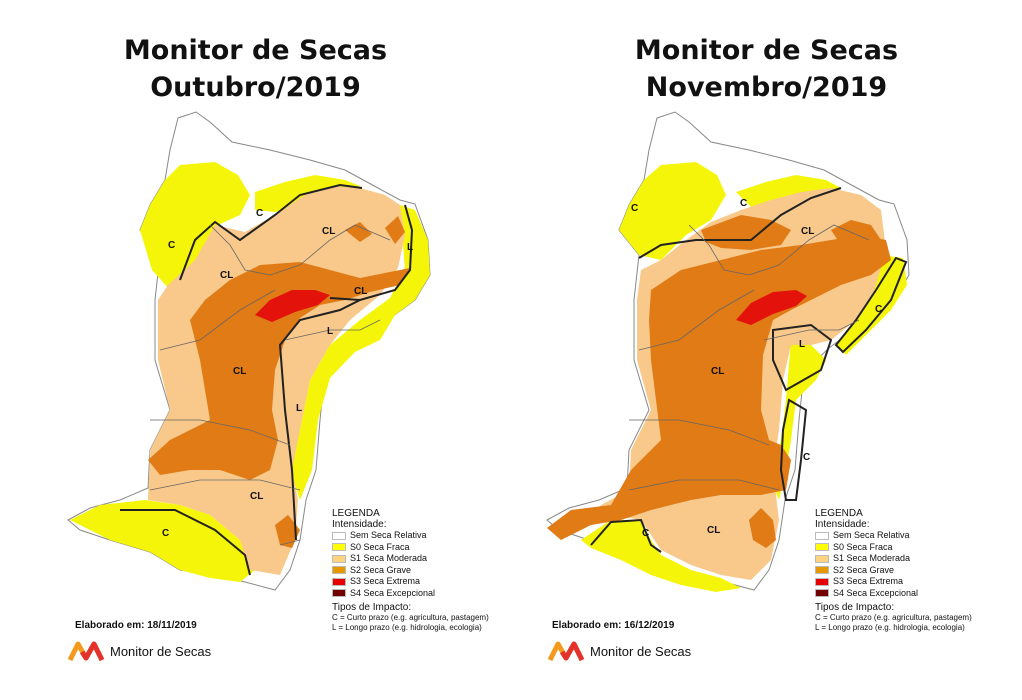  I want to click on panel-title: Monitor de Secas Outubro/2019, so click(255, 69).